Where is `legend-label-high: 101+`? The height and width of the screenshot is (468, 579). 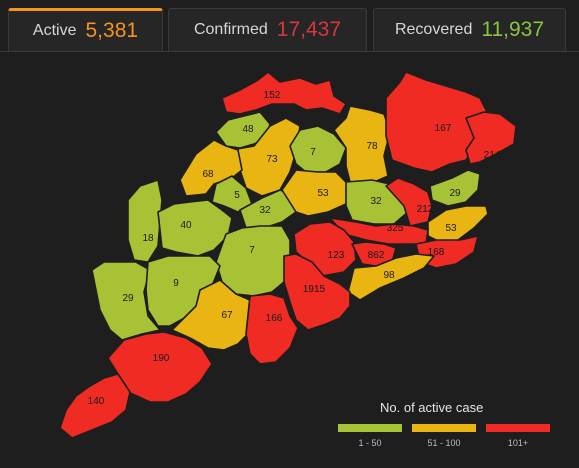 legend-label-high: 101+ is located at coordinates (518, 443).